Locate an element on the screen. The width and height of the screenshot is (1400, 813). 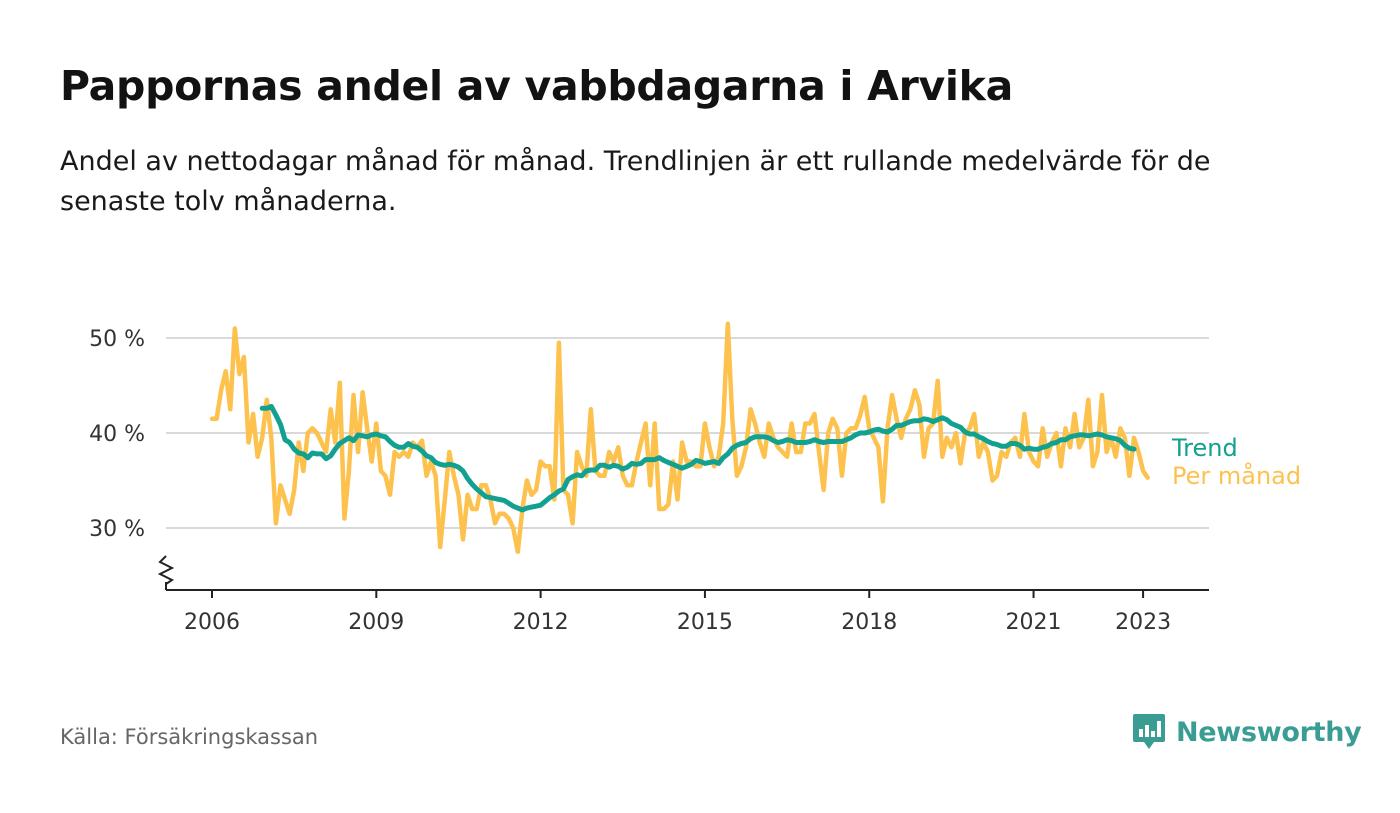
x-tick-label: 2018 is located at coordinates (869, 622).